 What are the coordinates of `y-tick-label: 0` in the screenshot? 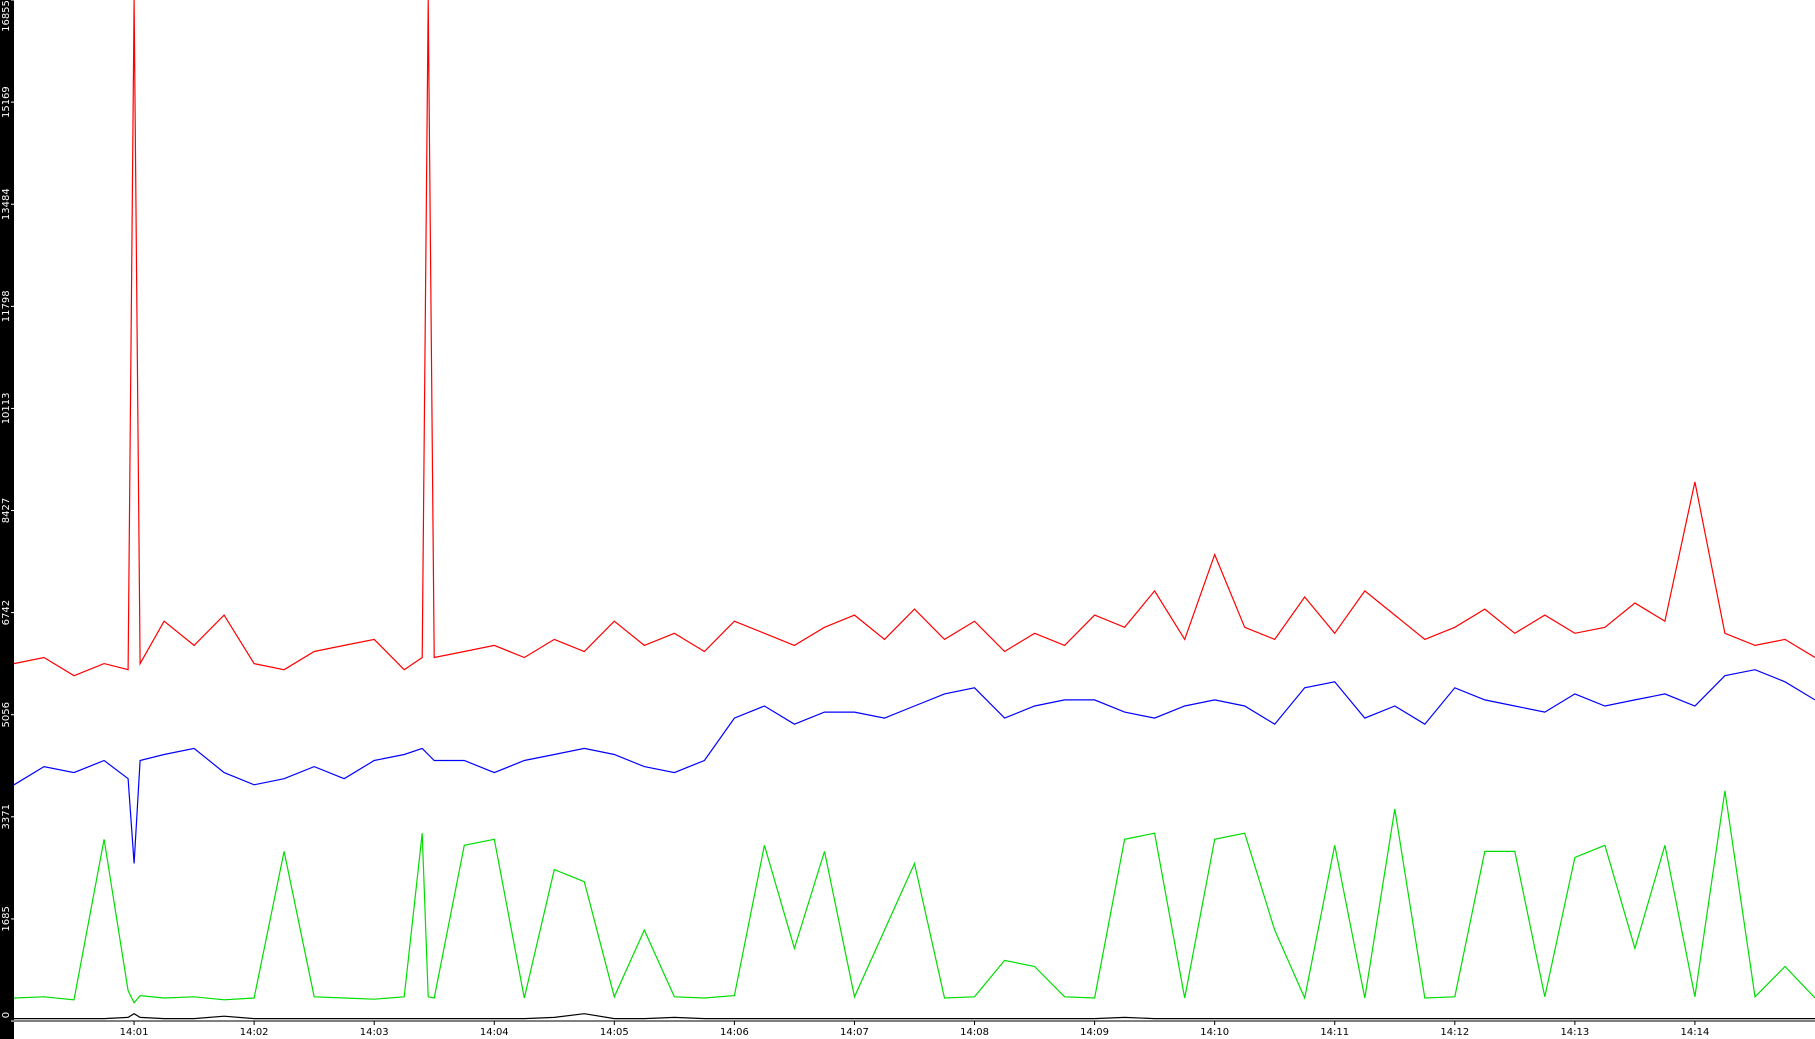 It's located at (6, 1015).